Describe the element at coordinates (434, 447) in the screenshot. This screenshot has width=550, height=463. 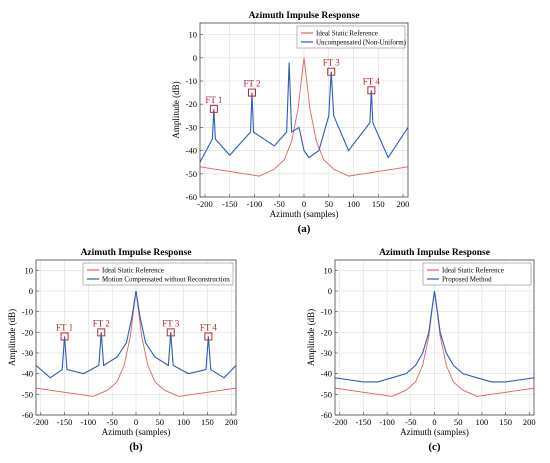
I see `panel-label: (c)` at that location.